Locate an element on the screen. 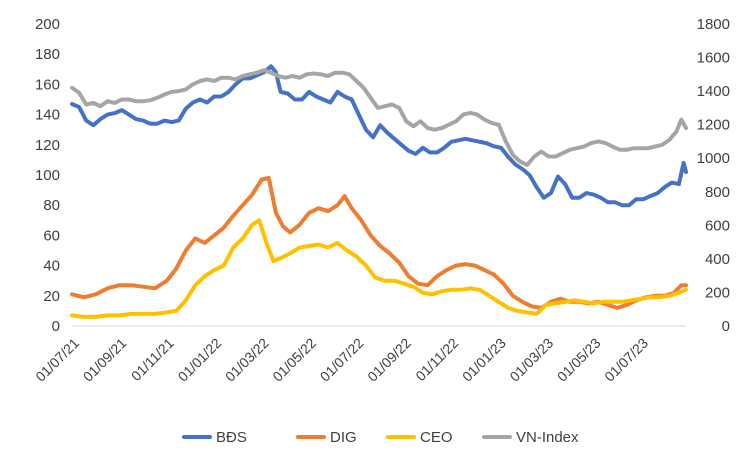 This screenshot has width=756, height=472. x-tick-label: 01/05/23 is located at coordinates (579, 360).